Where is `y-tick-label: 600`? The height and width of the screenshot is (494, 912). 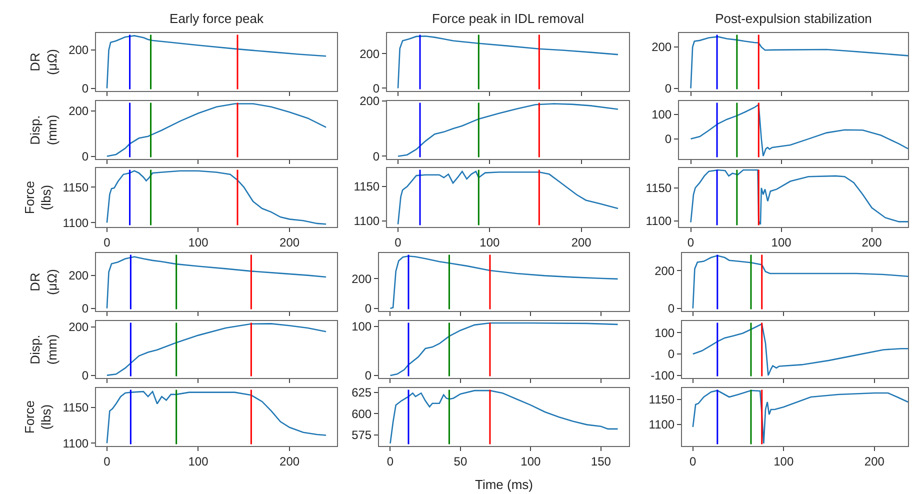 y-tick-label: 600 is located at coordinates (362, 413).